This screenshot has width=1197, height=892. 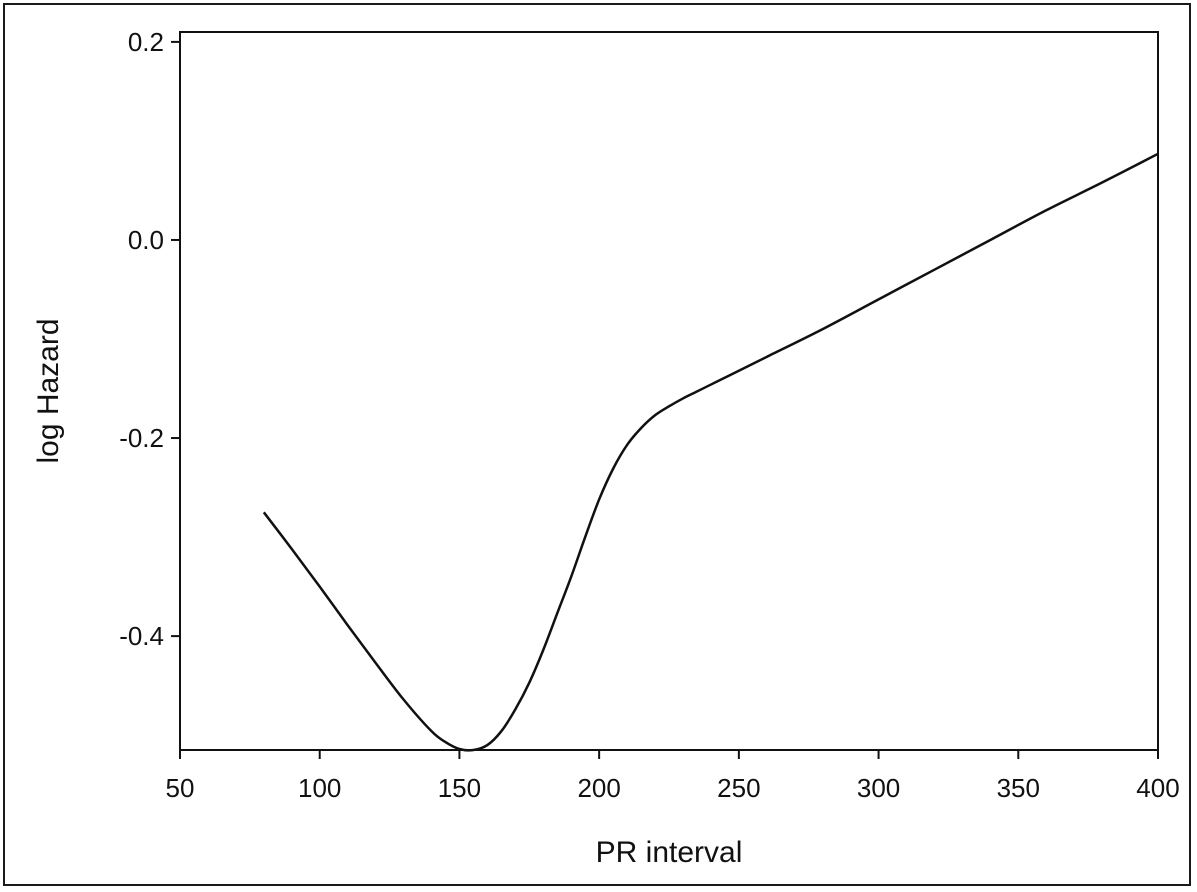 I want to click on x-tick-label: 250, so click(x=738, y=788).